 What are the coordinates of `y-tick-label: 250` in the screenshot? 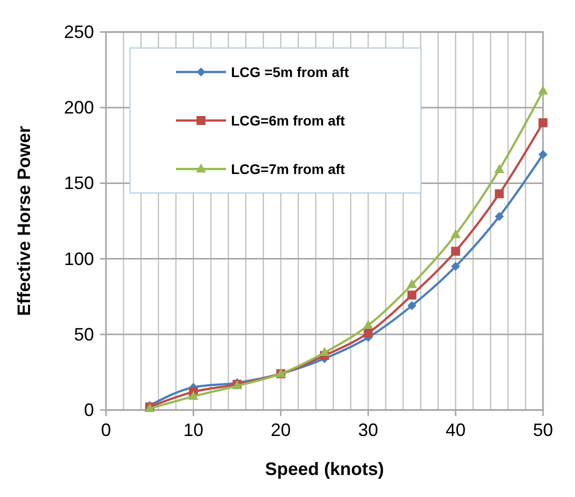 It's located at (79, 32).